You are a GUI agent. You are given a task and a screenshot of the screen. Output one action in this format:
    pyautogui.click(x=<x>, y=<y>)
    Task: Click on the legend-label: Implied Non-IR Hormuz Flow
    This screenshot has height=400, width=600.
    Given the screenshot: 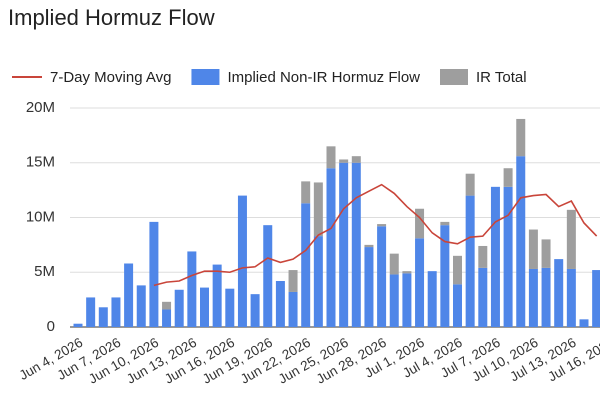 What is the action you would take?
    pyautogui.click(x=323, y=77)
    